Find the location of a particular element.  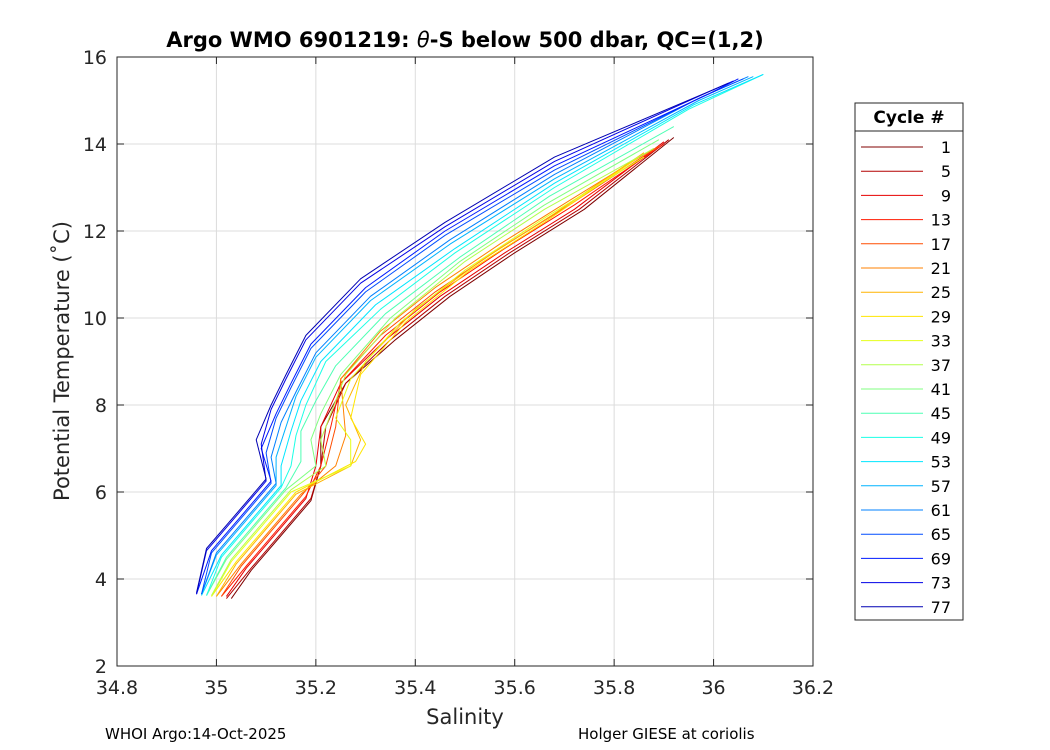

legend-label: 69 is located at coordinates (941, 558).